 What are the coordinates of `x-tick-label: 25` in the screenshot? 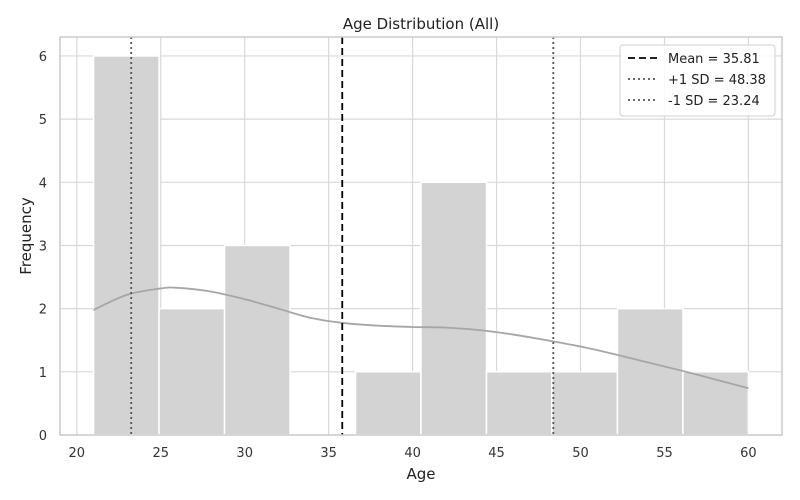 It's located at (160, 453).